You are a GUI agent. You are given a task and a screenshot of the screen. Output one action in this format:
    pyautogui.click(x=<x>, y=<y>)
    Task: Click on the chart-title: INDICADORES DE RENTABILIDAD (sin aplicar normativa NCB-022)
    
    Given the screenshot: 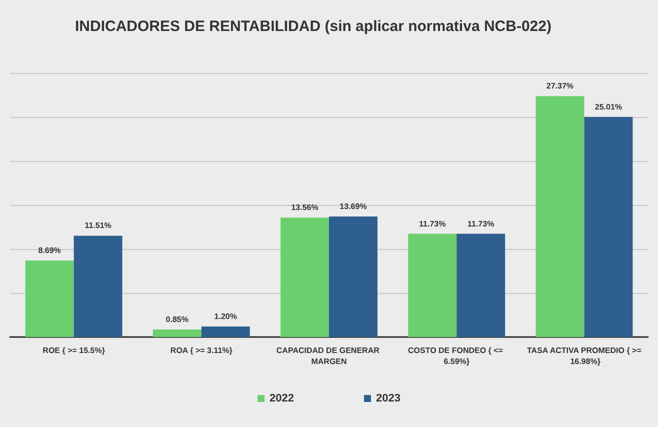 What is the action you would take?
    pyautogui.click(x=313, y=26)
    